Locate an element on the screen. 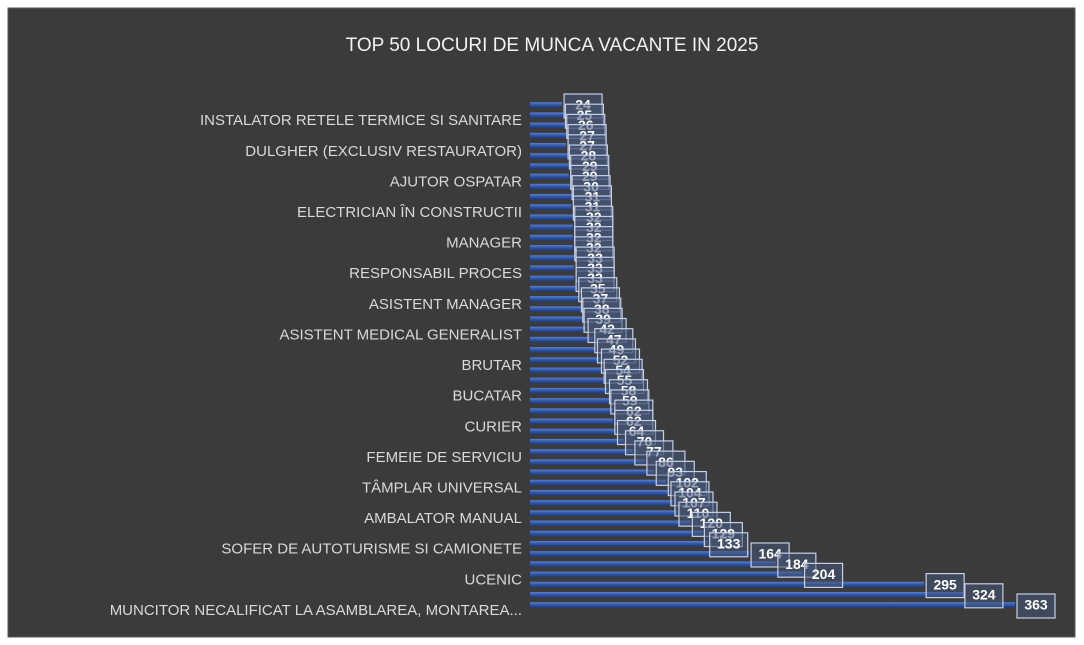 The image size is (1084, 645). value-label: 204 is located at coordinates (824, 574).